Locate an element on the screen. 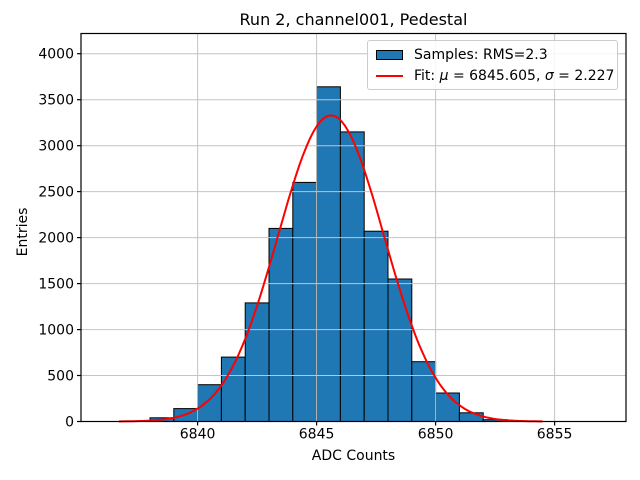 This screenshot has height=480, width=640. legend-fit-math-symbol: μ is located at coordinates (444, 75).